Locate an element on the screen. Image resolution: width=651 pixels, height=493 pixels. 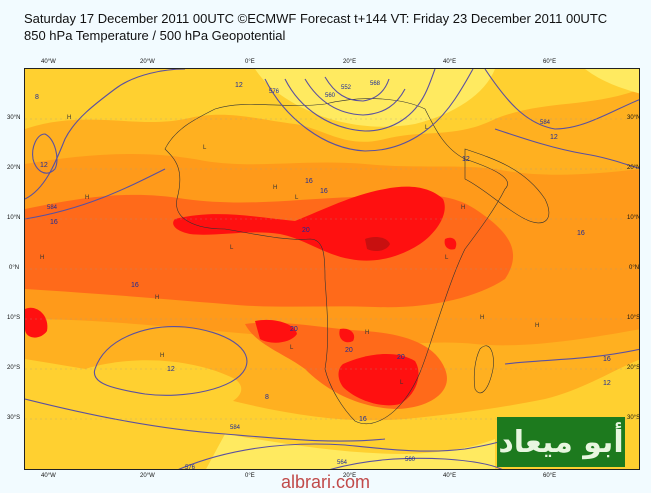
lat-tick-left: 10°N is located at coordinates (14, 218).